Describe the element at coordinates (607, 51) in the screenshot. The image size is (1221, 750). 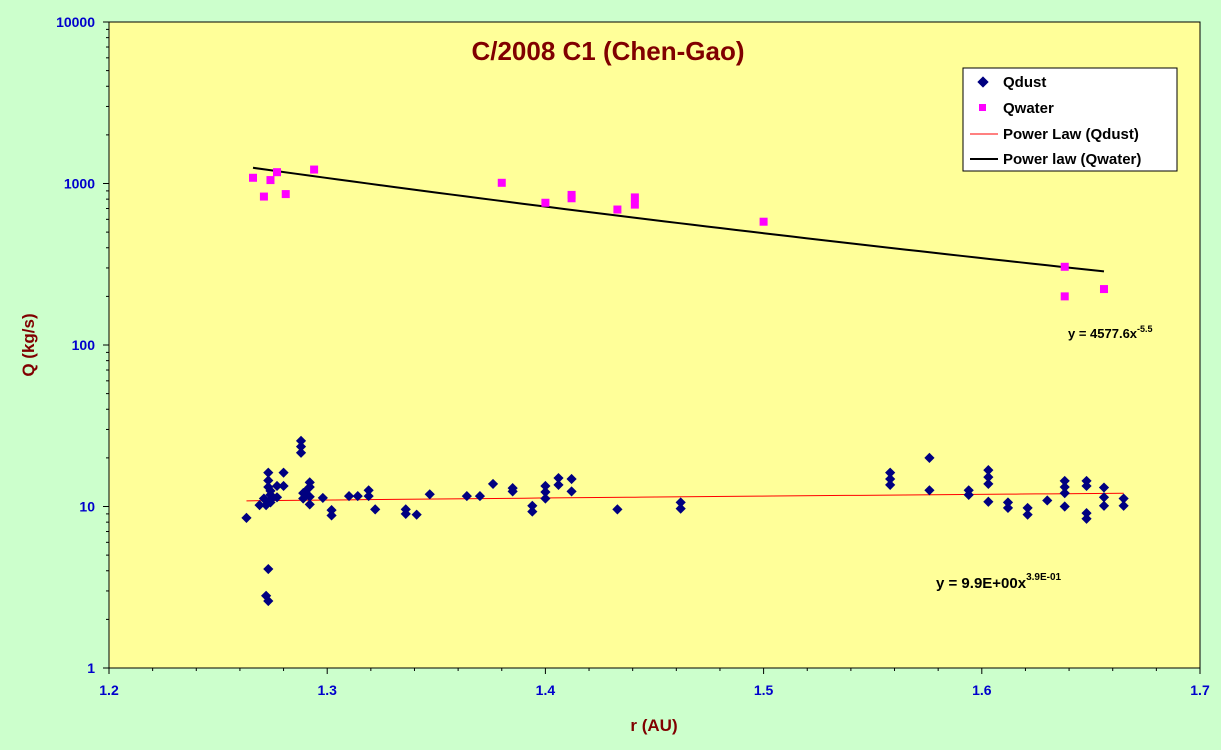
I see `chart-title: C/2008 C1 (Chen-Gao)` at that location.